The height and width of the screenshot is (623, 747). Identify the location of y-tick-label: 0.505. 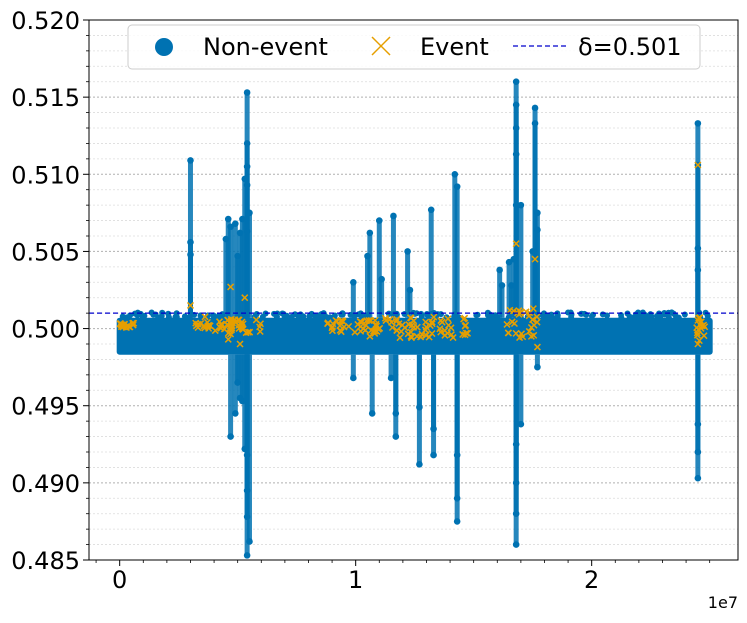
(45, 252).